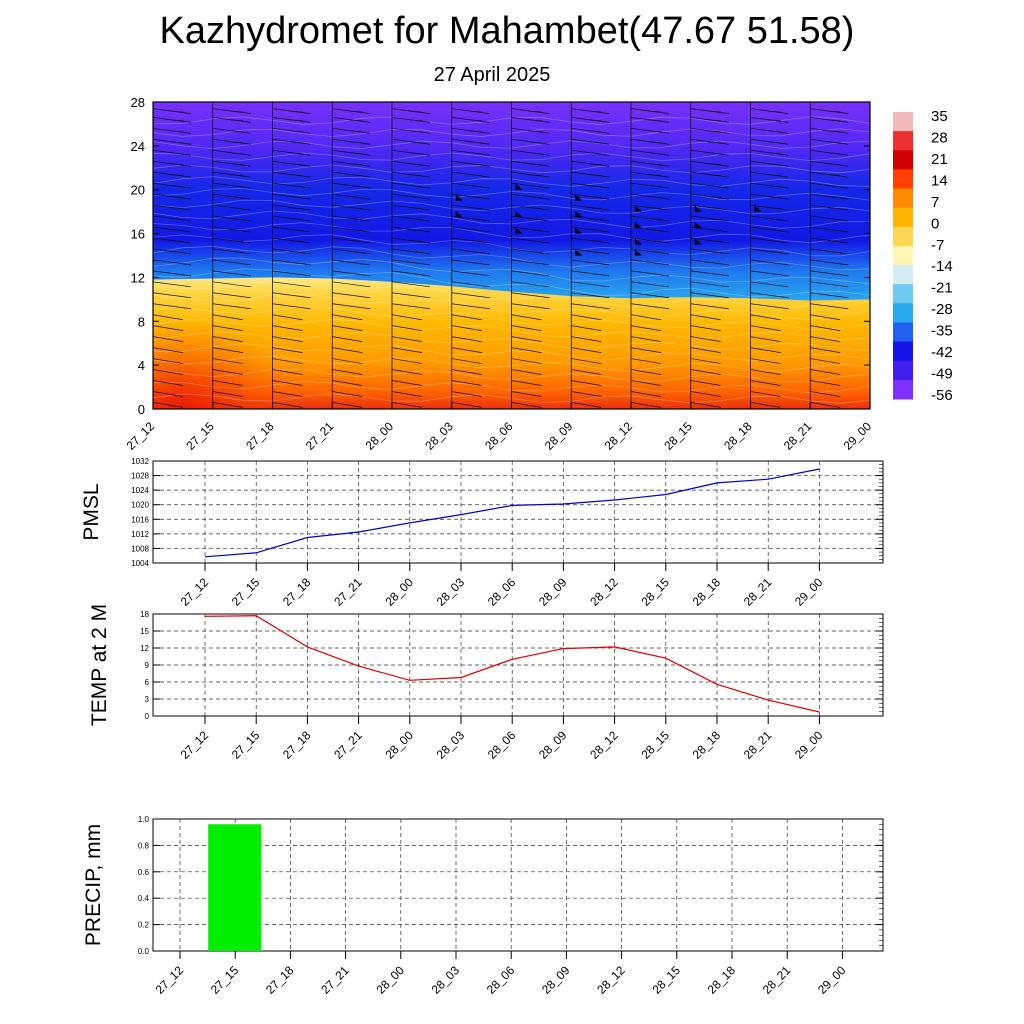 The width and height of the screenshot is (1024, 1024). What do you see at coordinates (942, 352) in the screenshot?
I see `colorbar-label: -42` at bounding box center [942, 352].